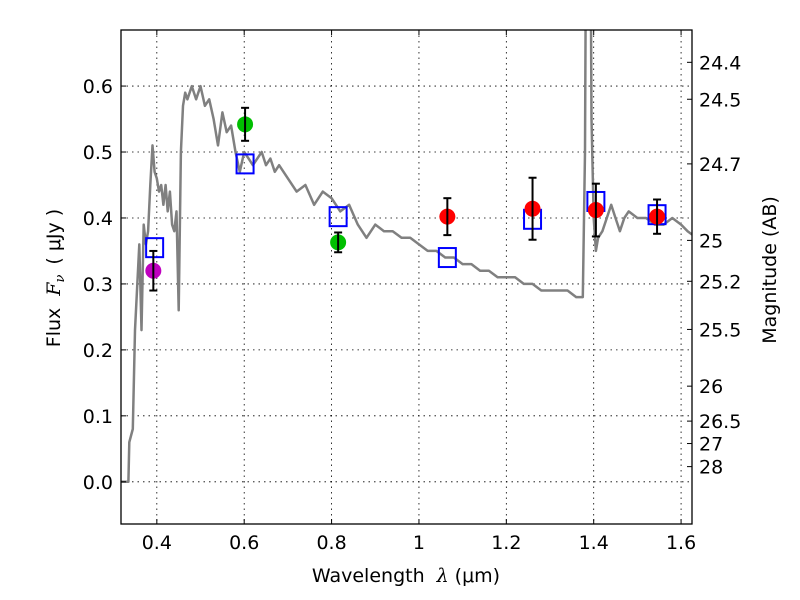  What do you see at coordinates (98, 87) in the screenshot?
I see `y-tick-label: 0.6` at bounding box center [98, 87].